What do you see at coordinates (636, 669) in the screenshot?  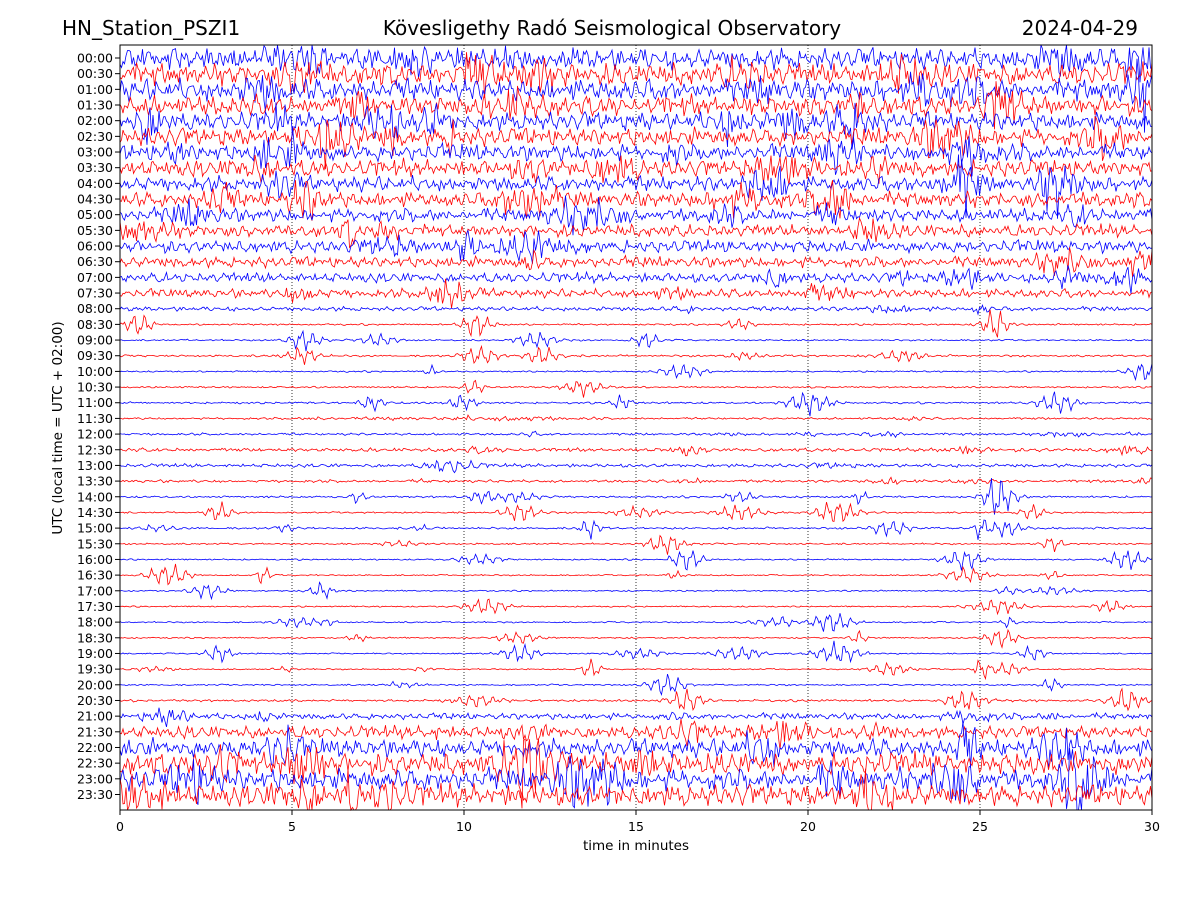 I see `trace-1930` at bounding box center [636, 669].